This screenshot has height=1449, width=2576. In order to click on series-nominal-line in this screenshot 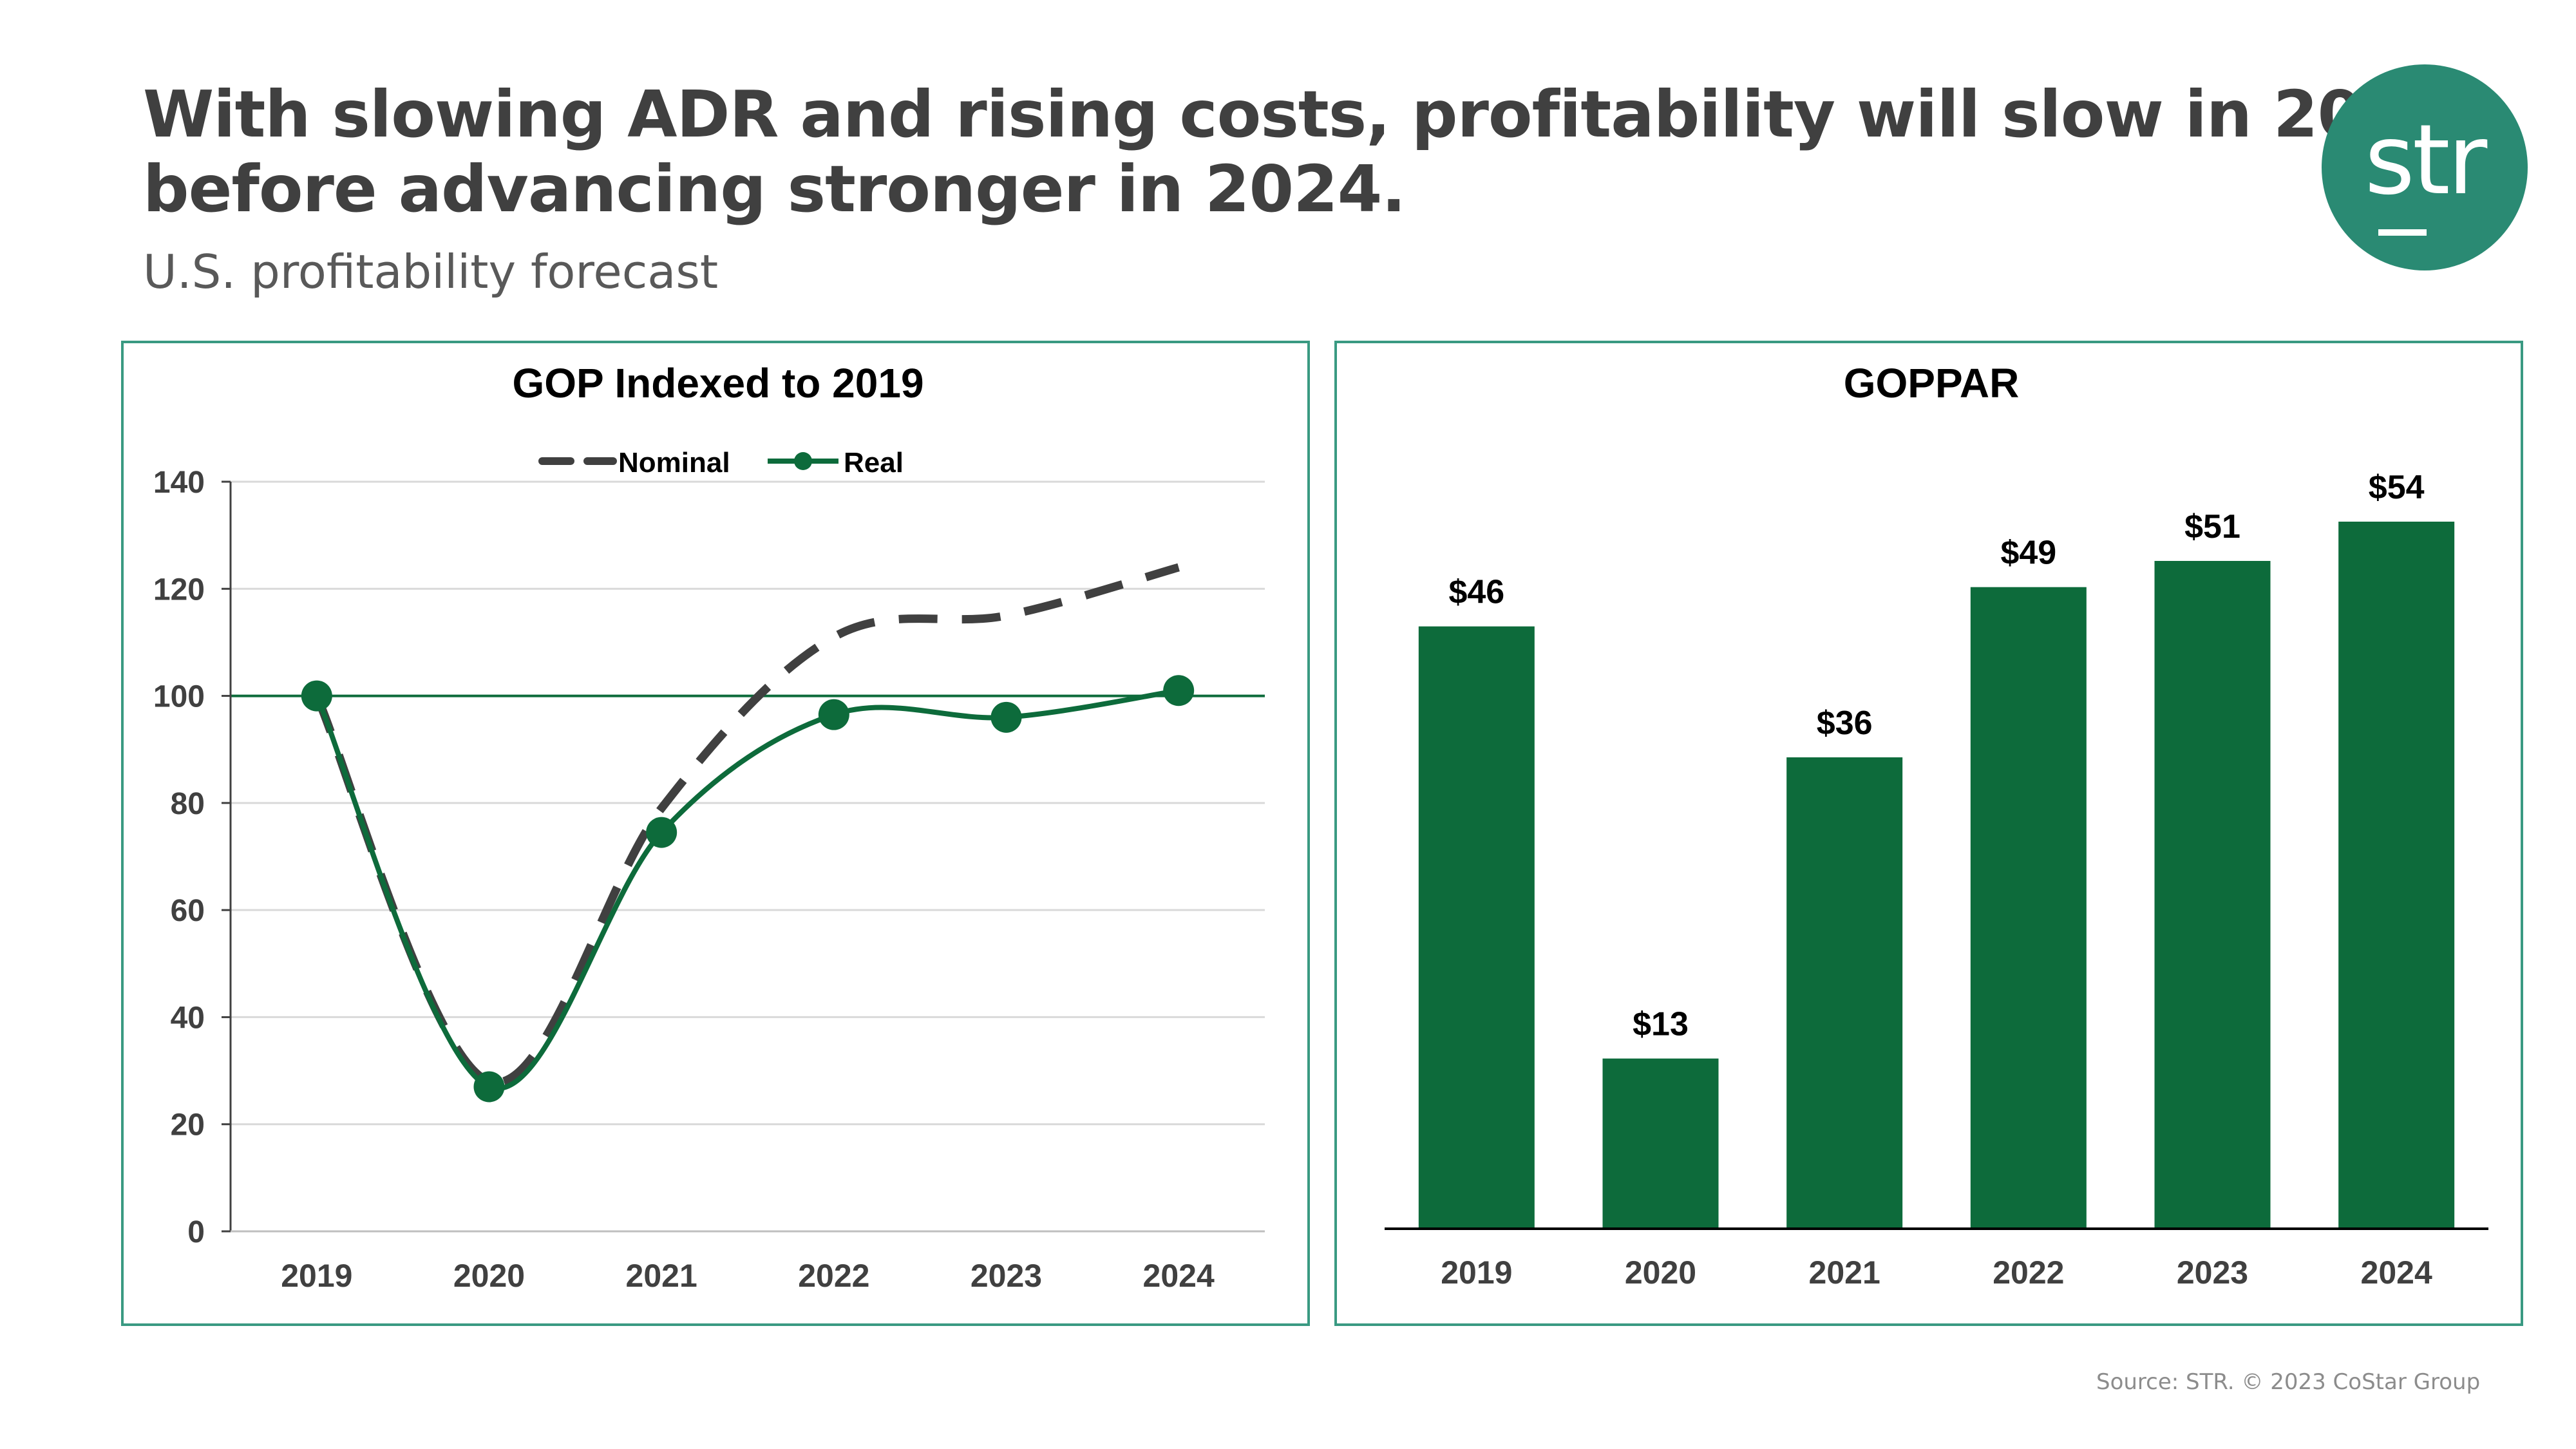, I will do `click(746, 825)`.